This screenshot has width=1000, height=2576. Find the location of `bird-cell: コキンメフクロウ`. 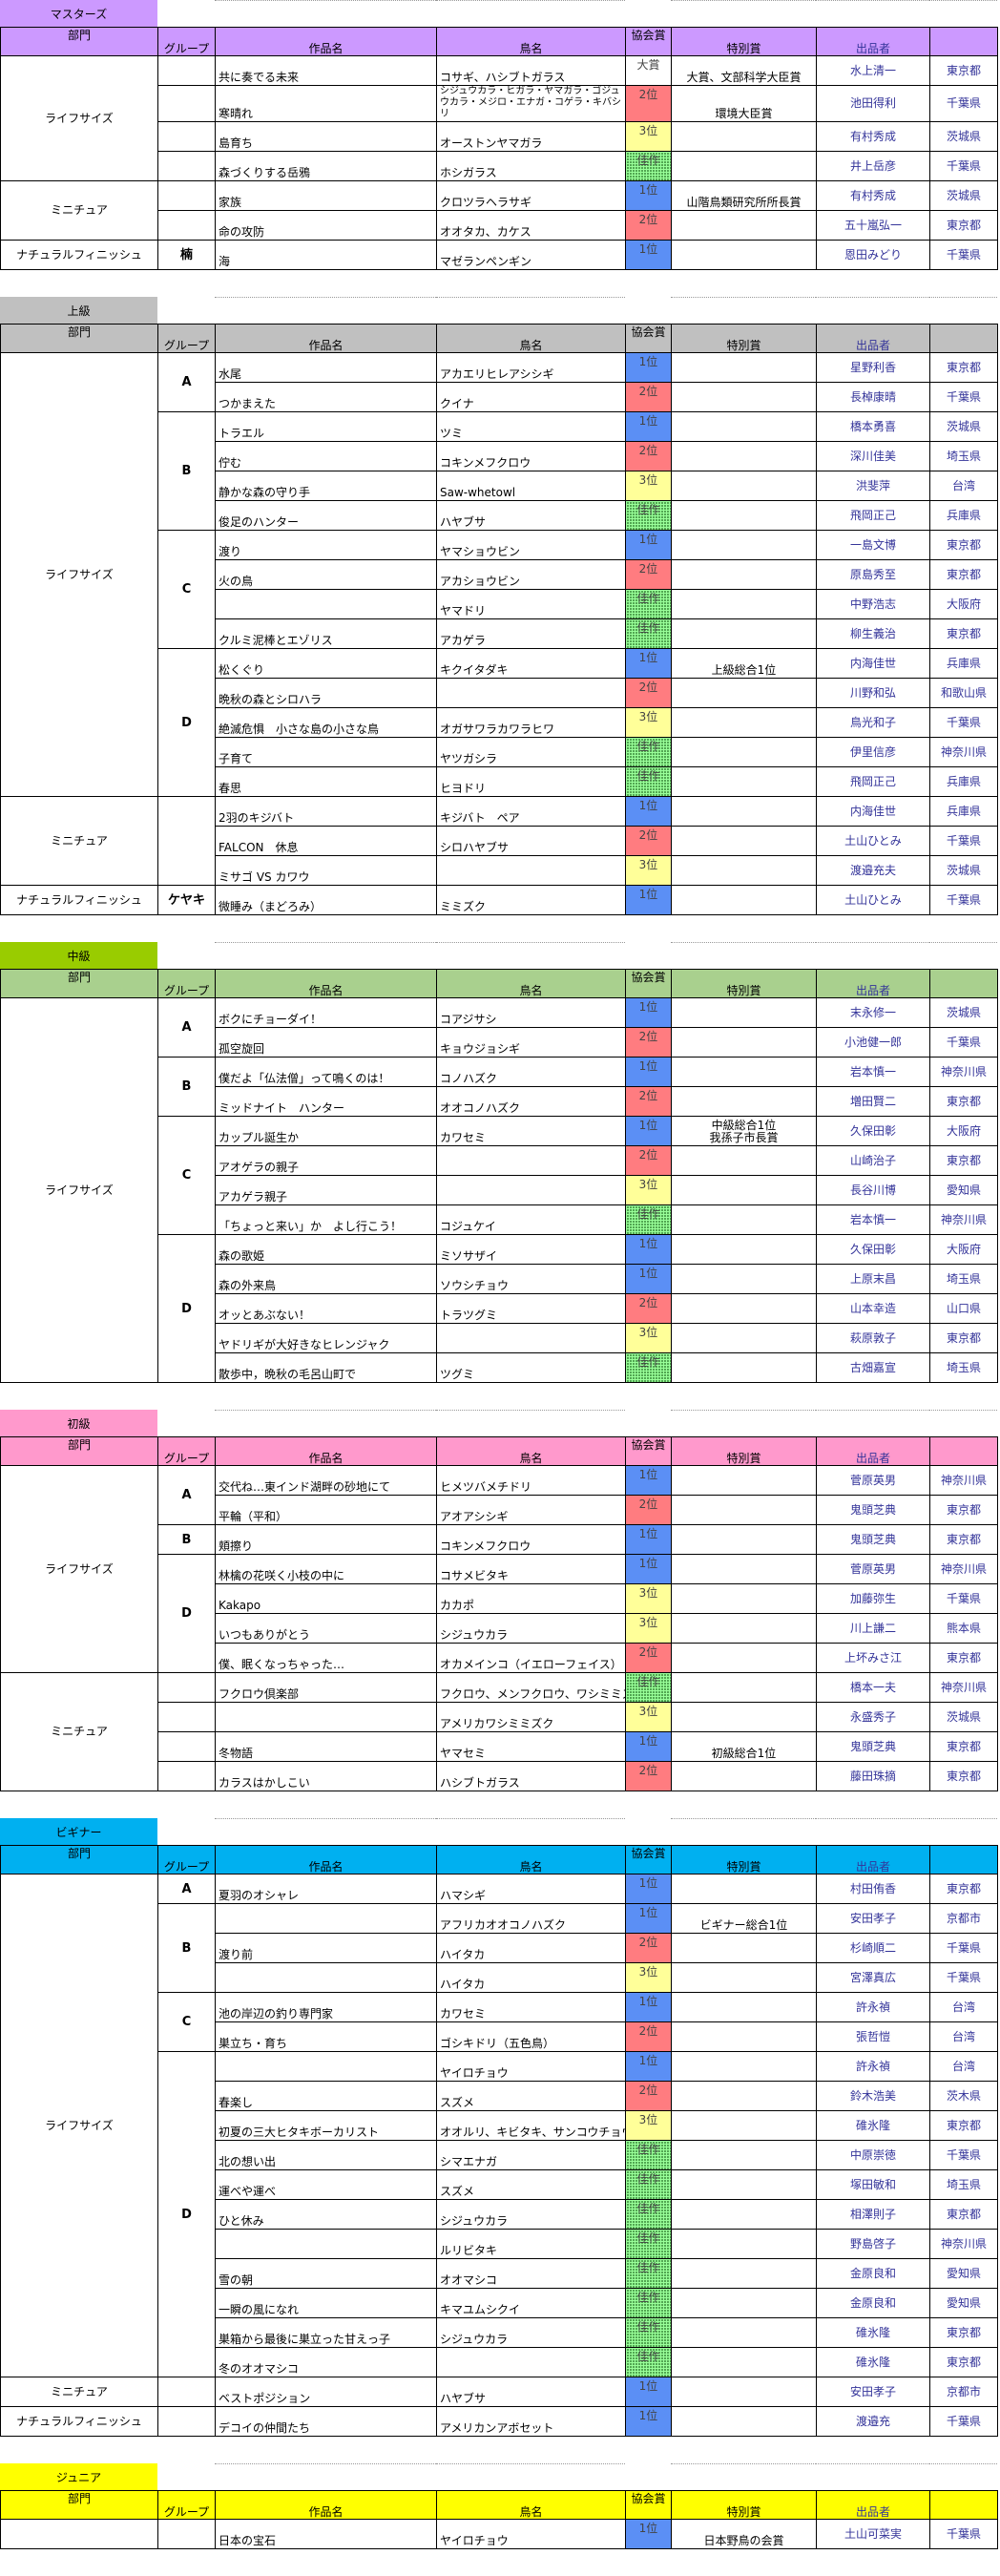

bird-cell: コキンメフクロウ is located at coordinates (531, 456).